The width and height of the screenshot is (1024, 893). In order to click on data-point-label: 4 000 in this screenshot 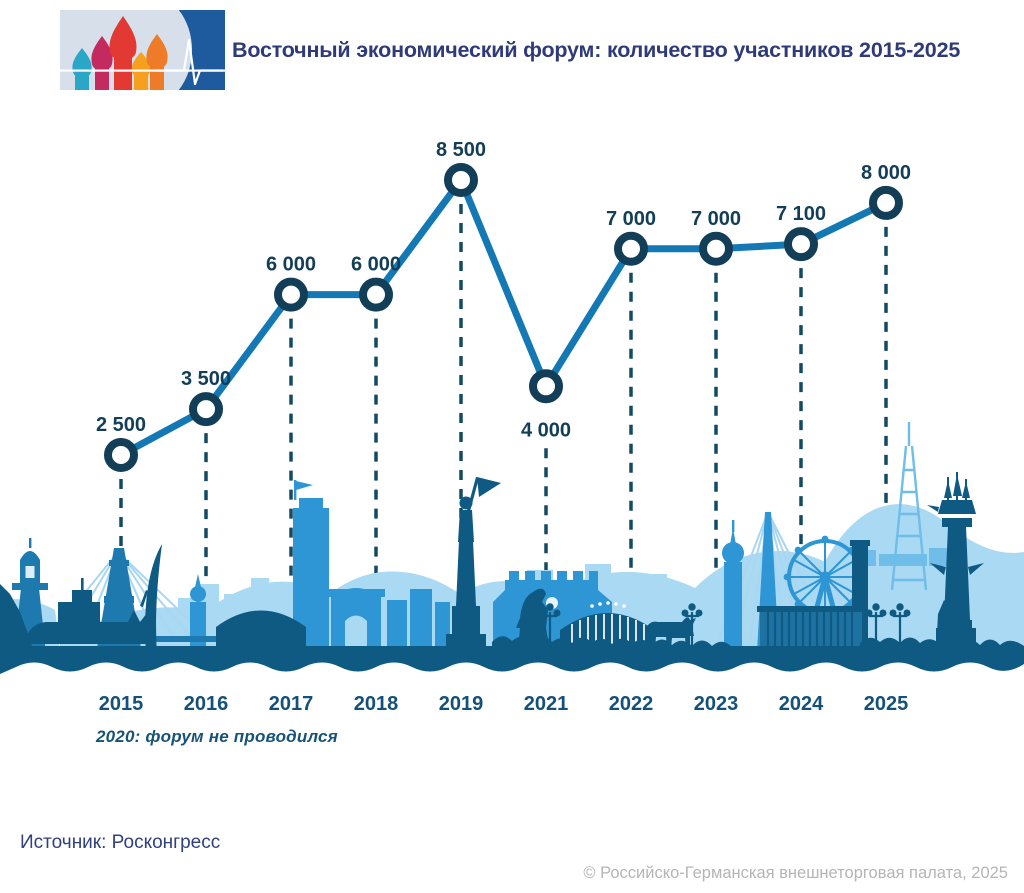, I will do `click(546, 430)`.